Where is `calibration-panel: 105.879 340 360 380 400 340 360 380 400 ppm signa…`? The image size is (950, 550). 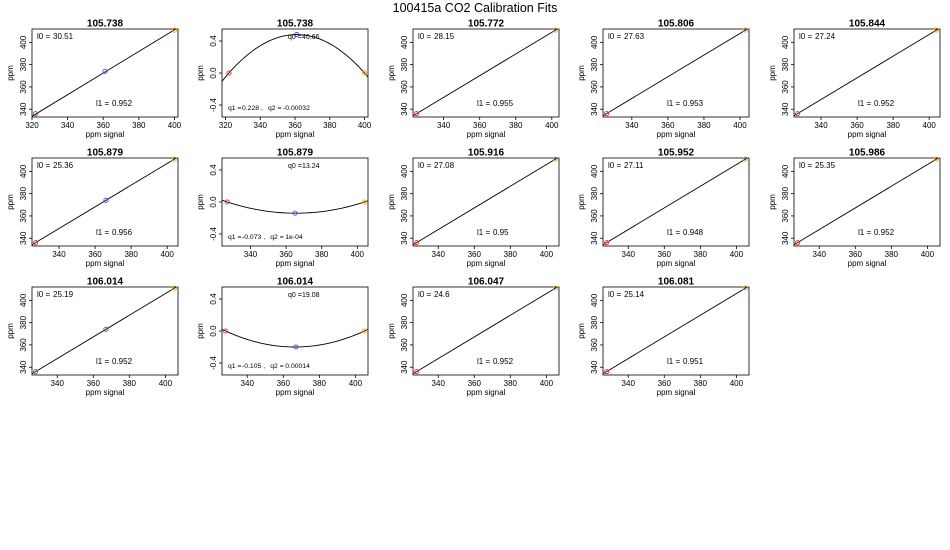 calibration-panel: 105.879 340 360 380 400 340 360 380 400 ppm signa… is located at coordinates (92, 208).